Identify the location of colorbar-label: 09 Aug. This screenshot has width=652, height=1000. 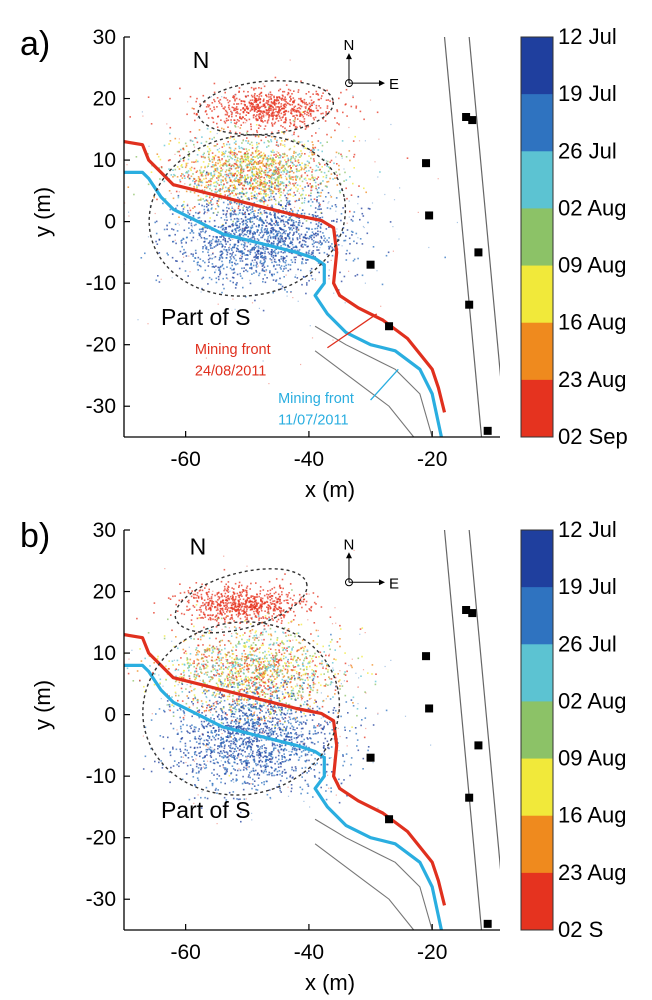
(592, 265).